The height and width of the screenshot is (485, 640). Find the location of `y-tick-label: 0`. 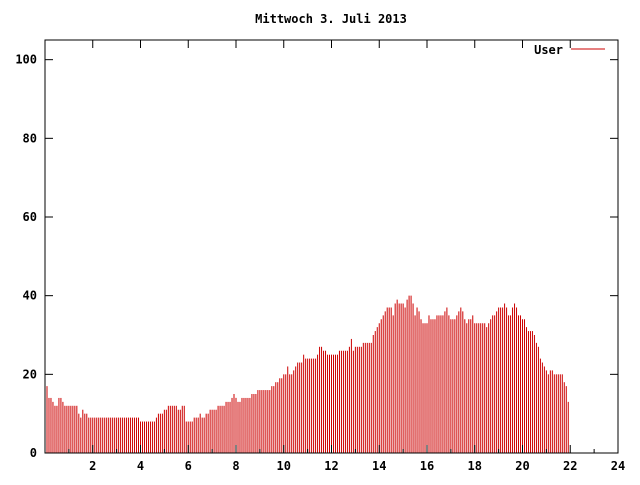

y-tick-label: 0 is located at coordinates (33, 453).